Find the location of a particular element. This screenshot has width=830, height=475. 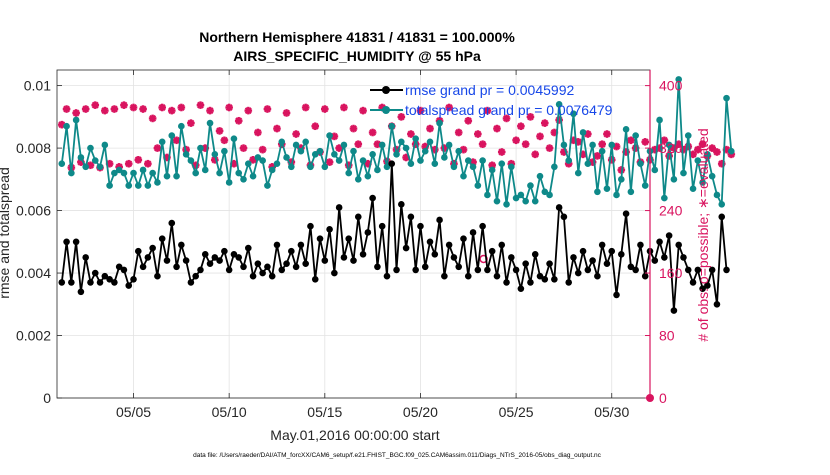

left-tick-label-5: 0.01 is located at coordinates (37, 86).